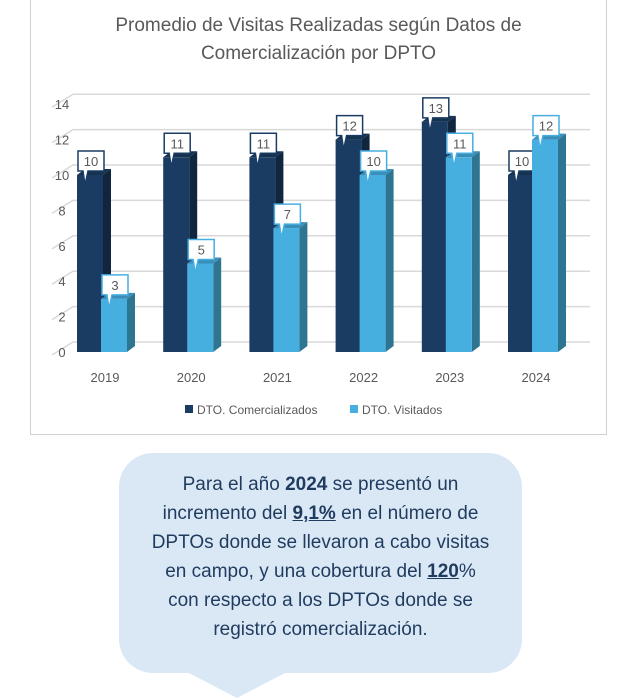  Describe the element at coordinates (61, 317) in the screenshot. I see `y-tick-label: 2` at that location.